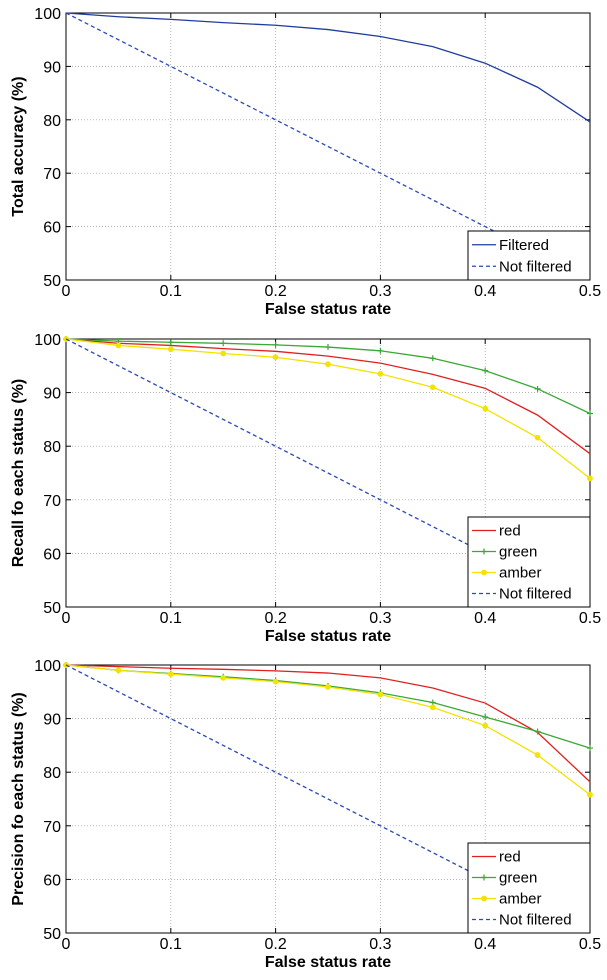  What do you see at coordinates (18, 473) in the screenshot?
I see `y-axis-label: Recall fo each status (%)` at bounding box center [18, 473].